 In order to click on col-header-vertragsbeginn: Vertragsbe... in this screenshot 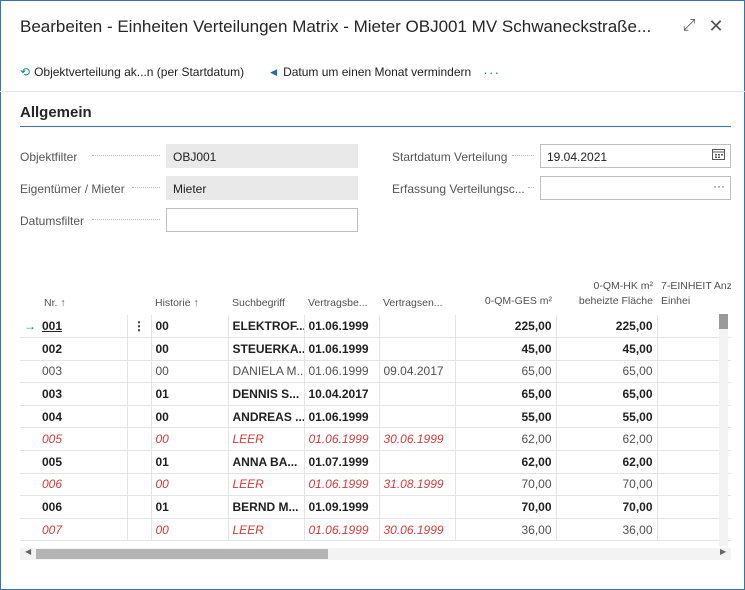, I will do `click(338, 303)`.